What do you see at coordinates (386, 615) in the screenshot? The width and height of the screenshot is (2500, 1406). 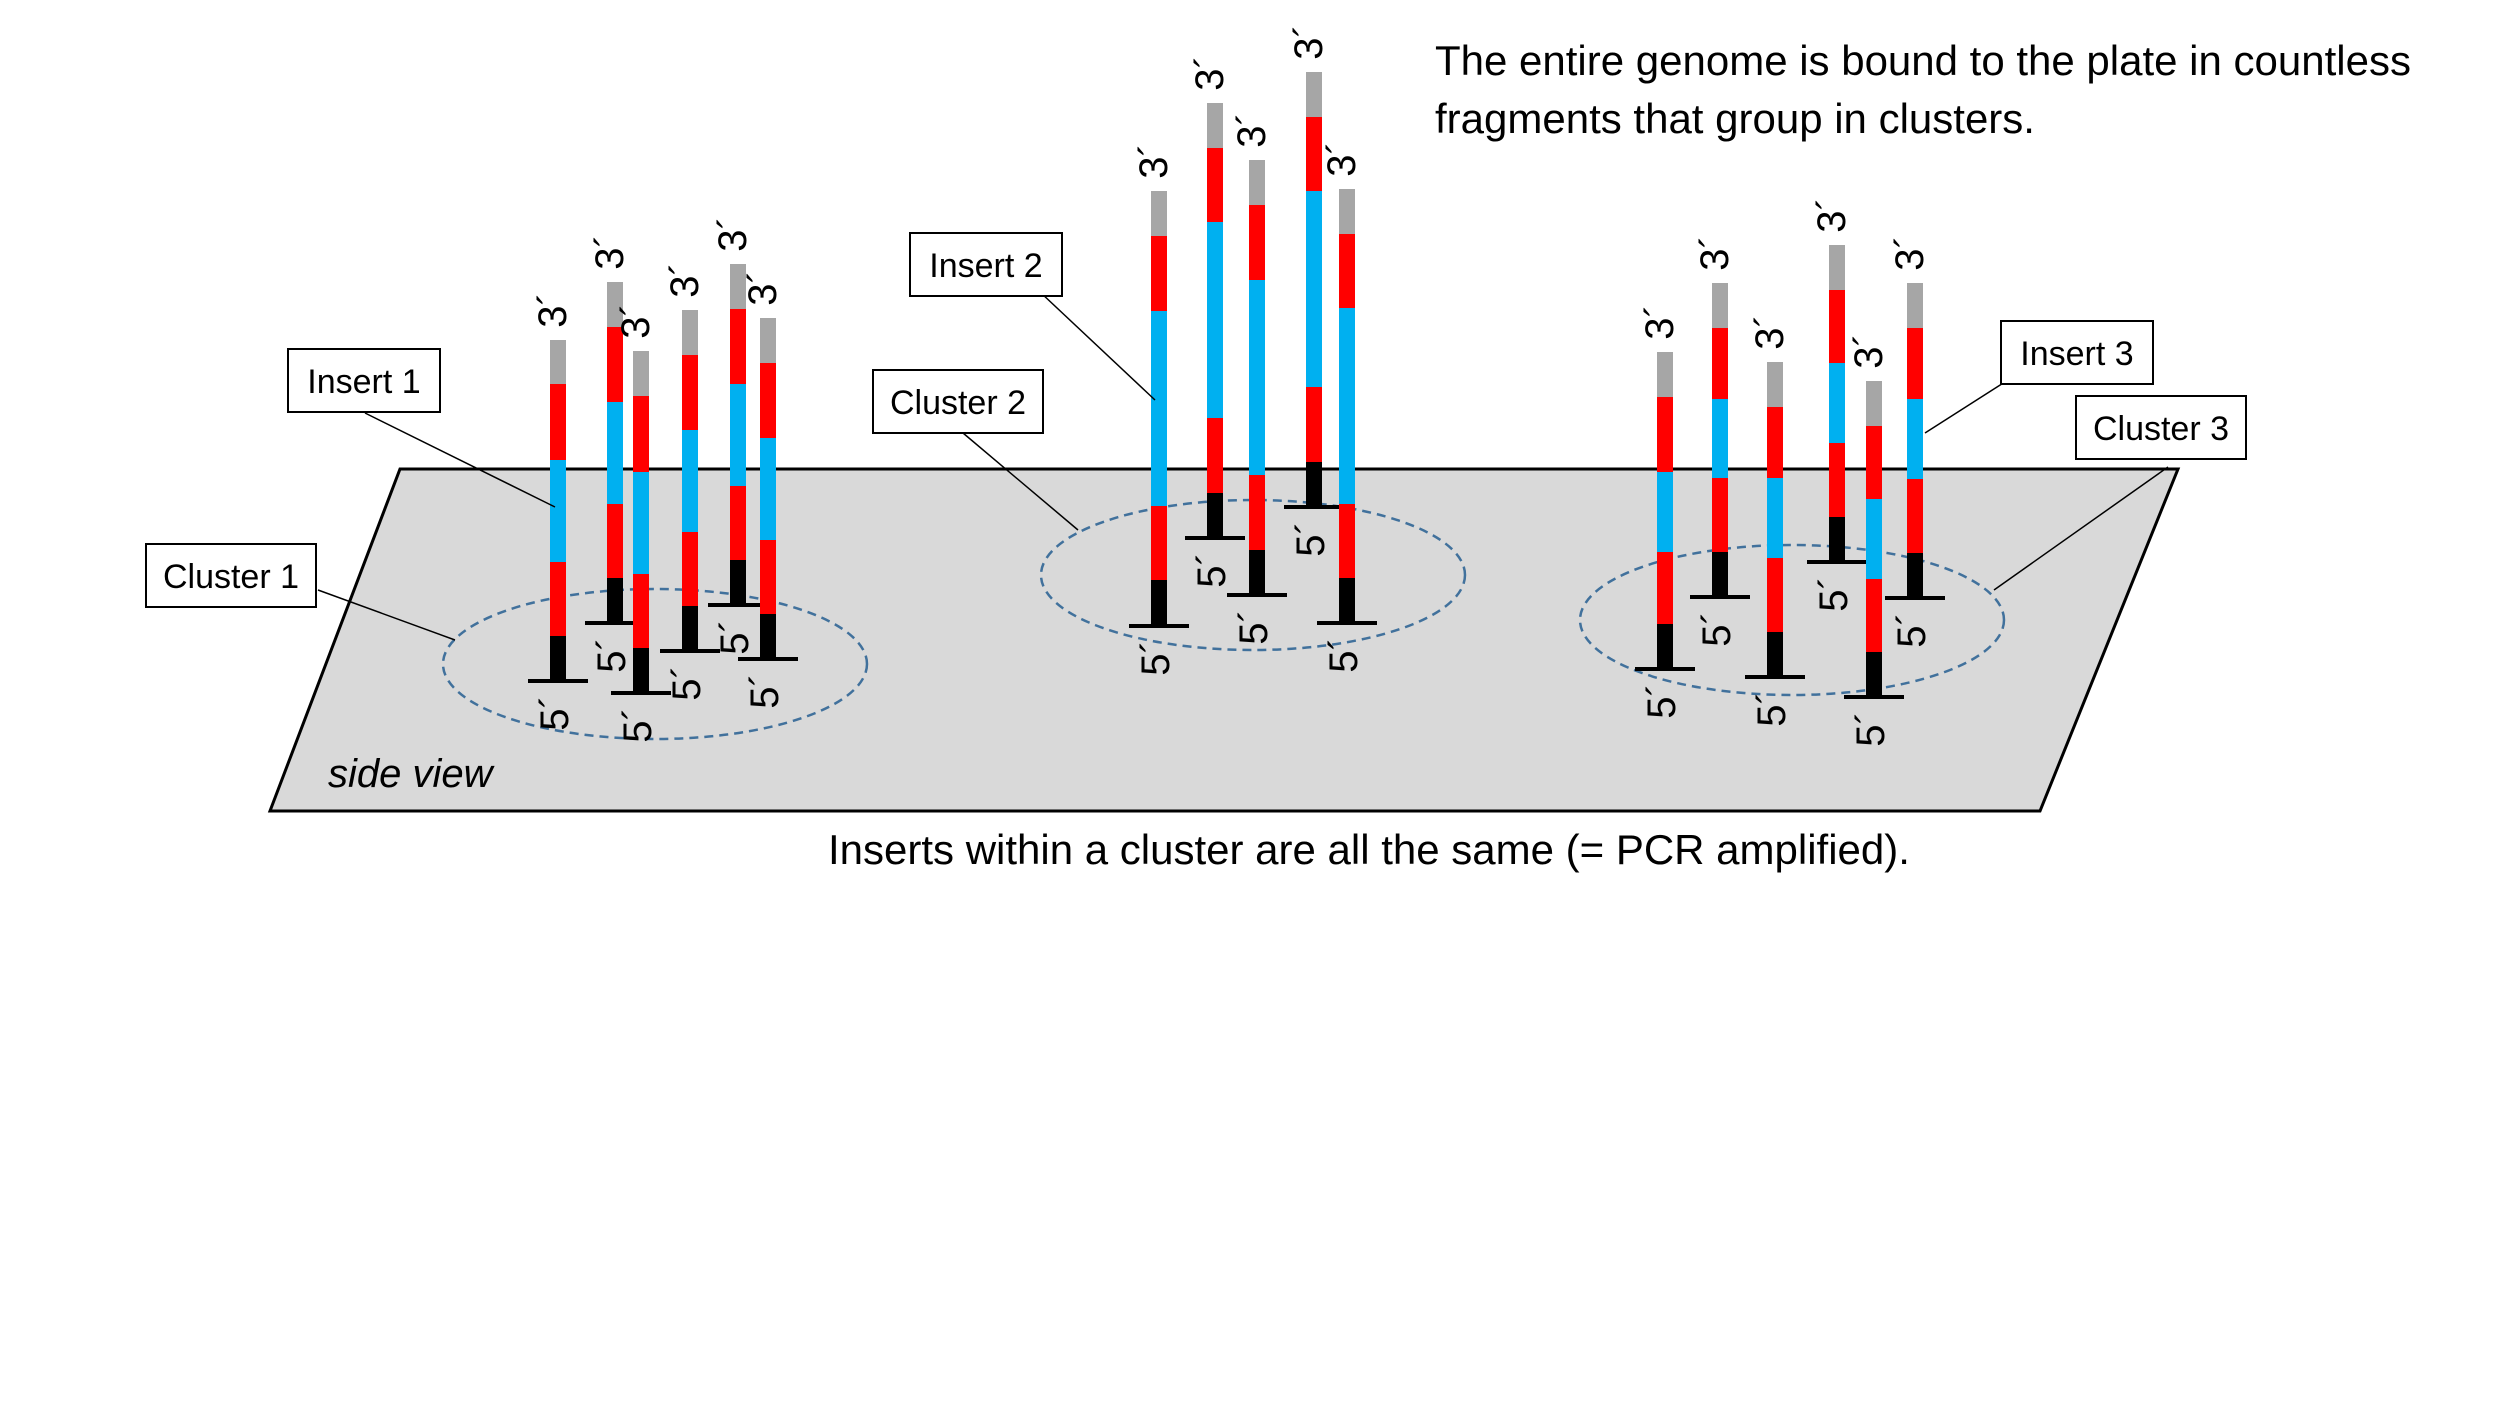 I see `cluster-1-leader` at bounding box center [386, 615].